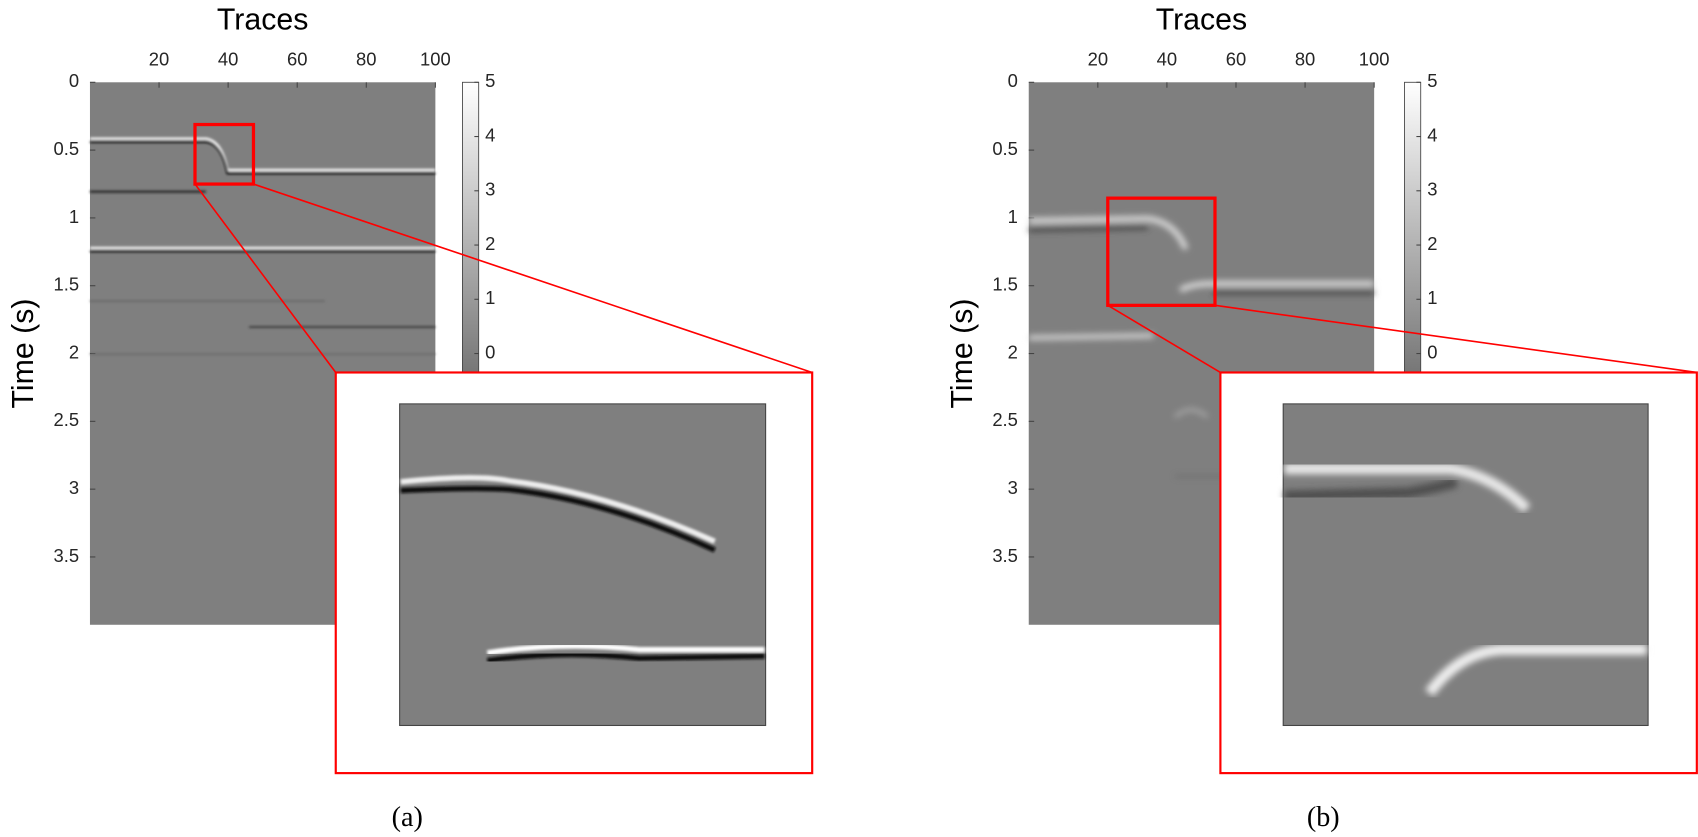  Describe the element at coordinates (1323, 817) in the screenshot. I see `caption: (b)` at that location.